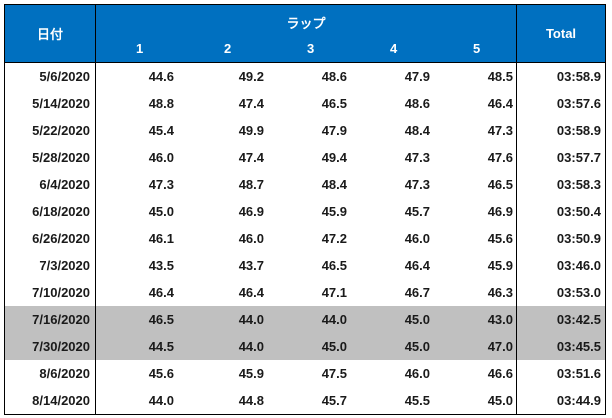 The height and width of the screenshot is (418, 612). What do you see at coordinates (561, 292) in the screenshot?
I see `total-time-cell: 03:53.0` at bounding box center [561, 292].